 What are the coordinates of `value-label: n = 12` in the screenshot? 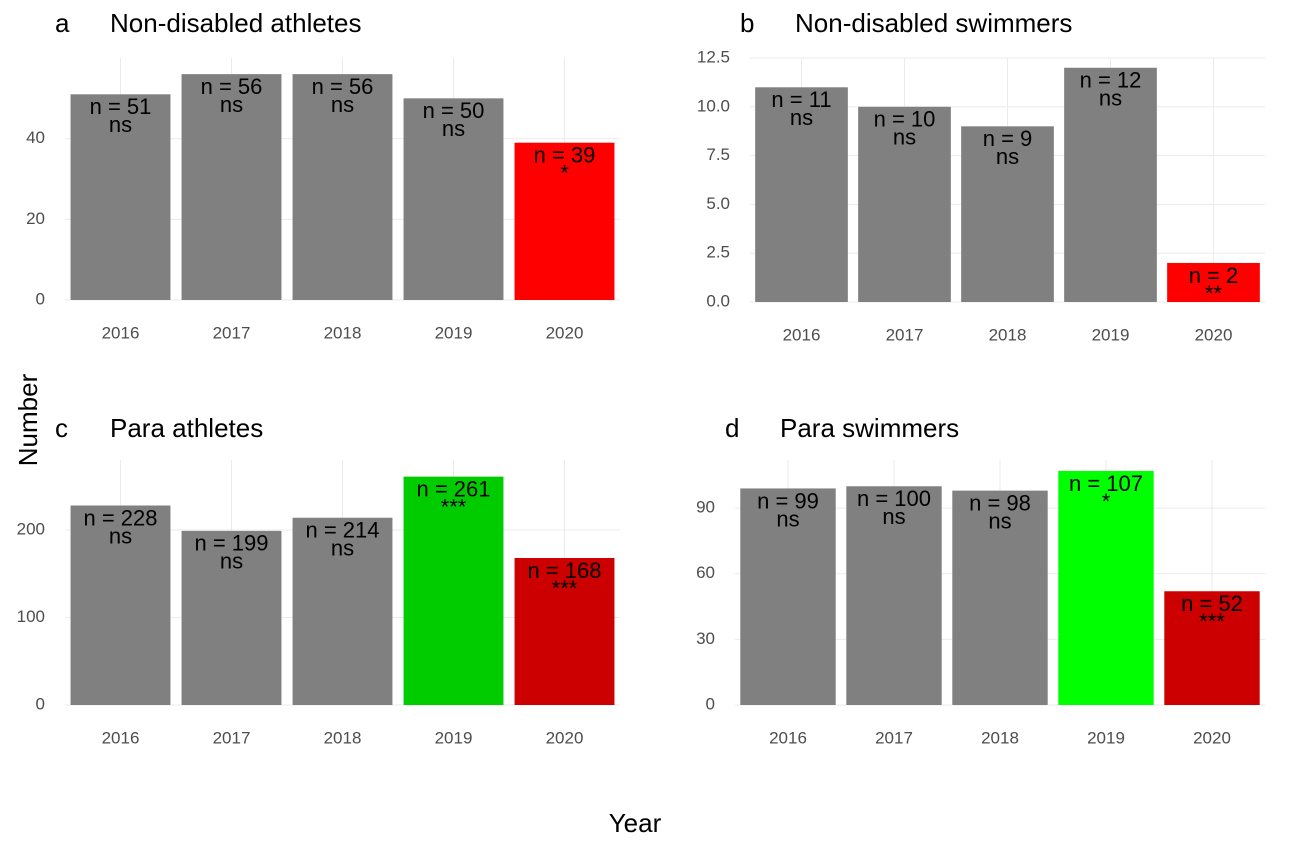 It's located at (1111, 80).